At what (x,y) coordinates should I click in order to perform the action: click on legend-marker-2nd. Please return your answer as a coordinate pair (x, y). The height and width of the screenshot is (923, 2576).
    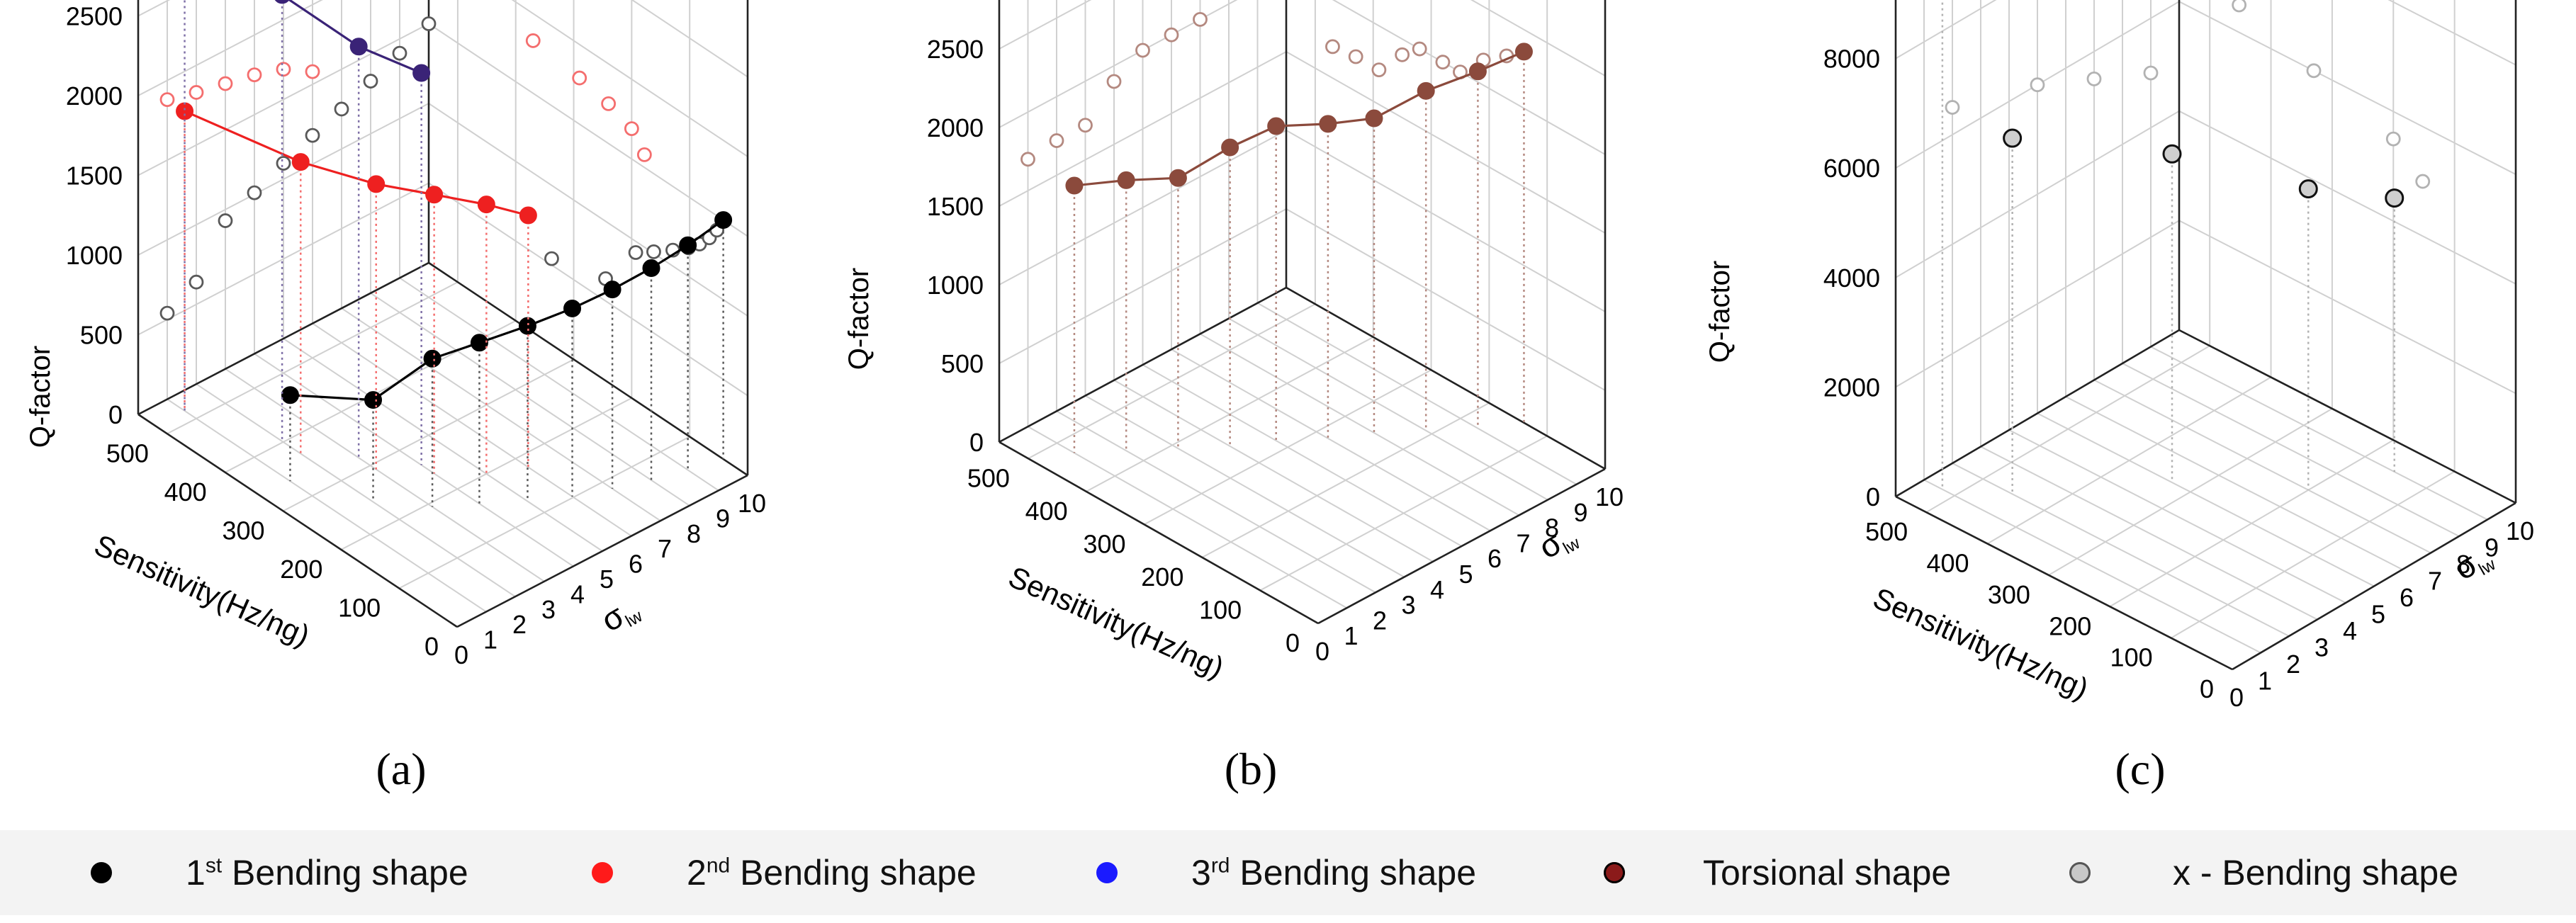
    Looking at the image, I should click on (602, 872).